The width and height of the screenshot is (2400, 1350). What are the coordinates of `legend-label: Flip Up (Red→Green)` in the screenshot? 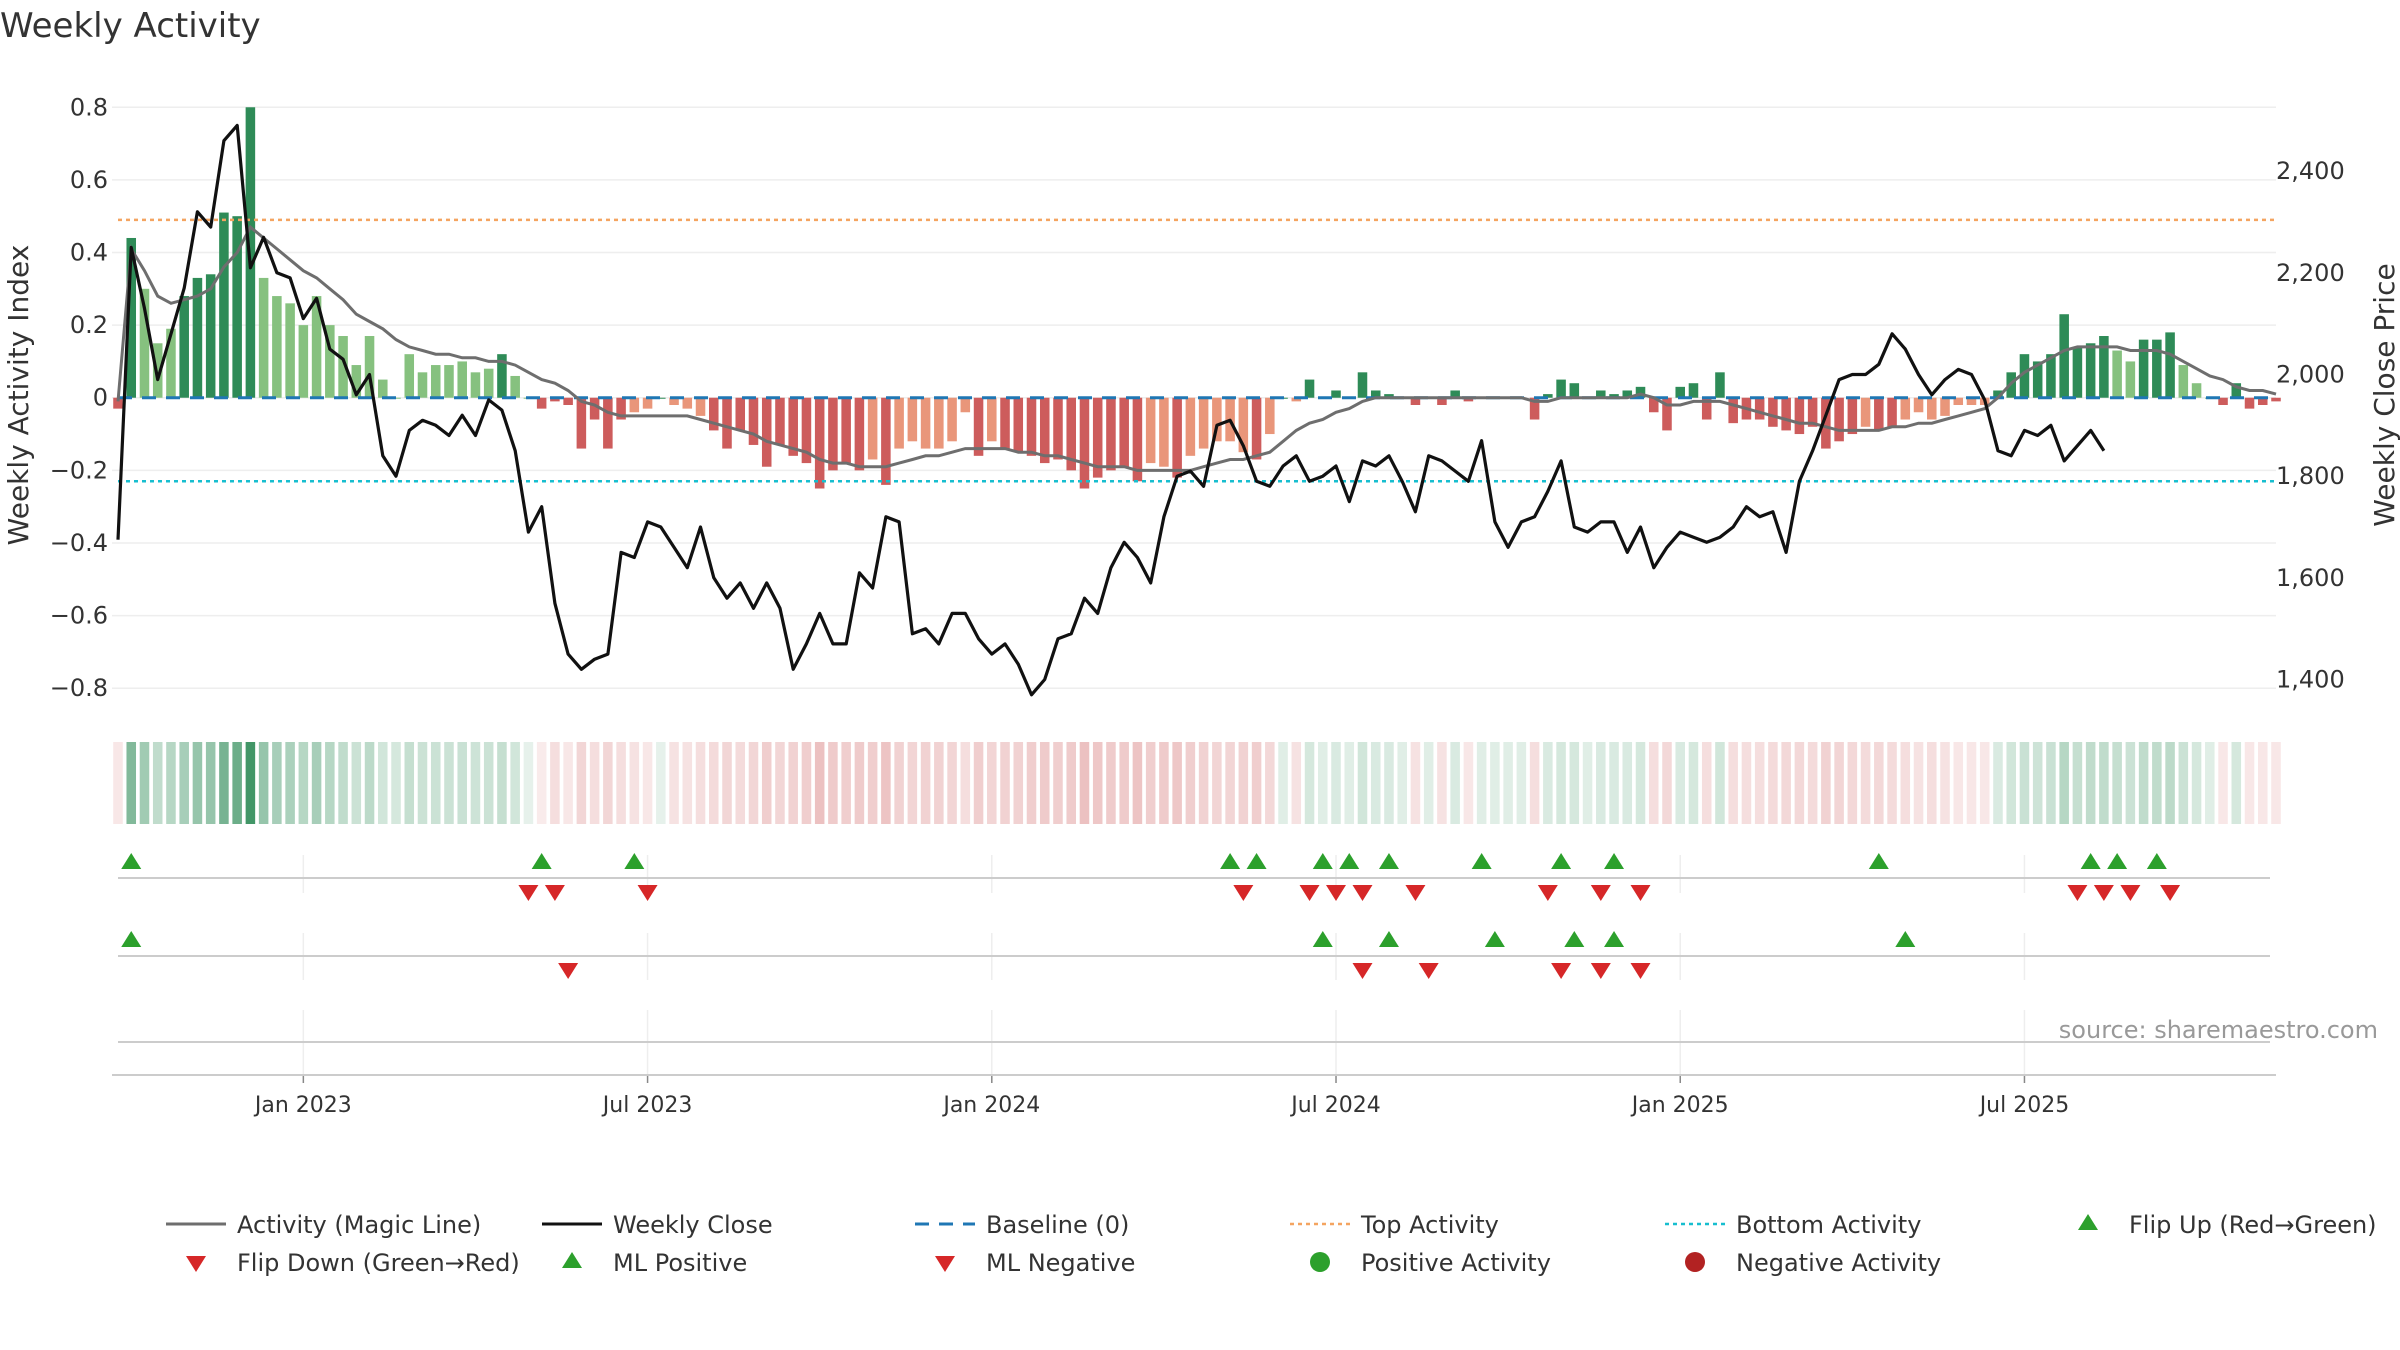 It's located at (2253, 1225).